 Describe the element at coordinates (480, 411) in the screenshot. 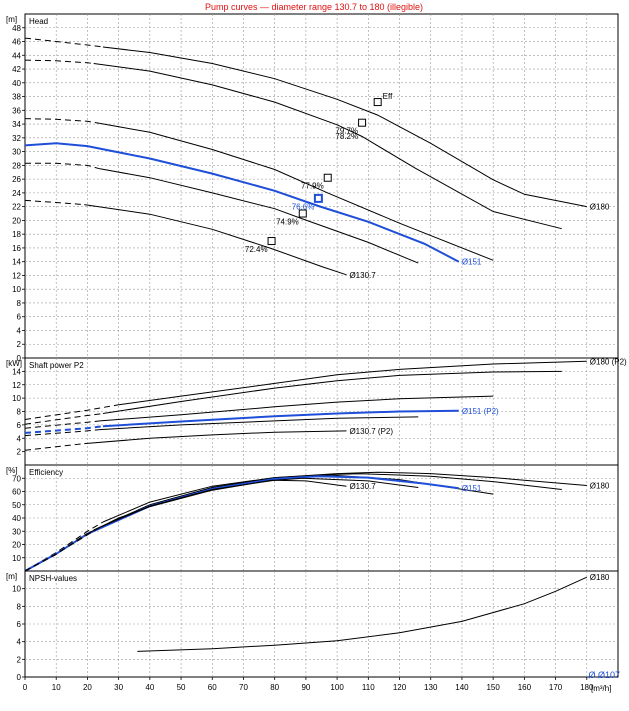

I see `series-label: Ø151 (P2)` at that location.